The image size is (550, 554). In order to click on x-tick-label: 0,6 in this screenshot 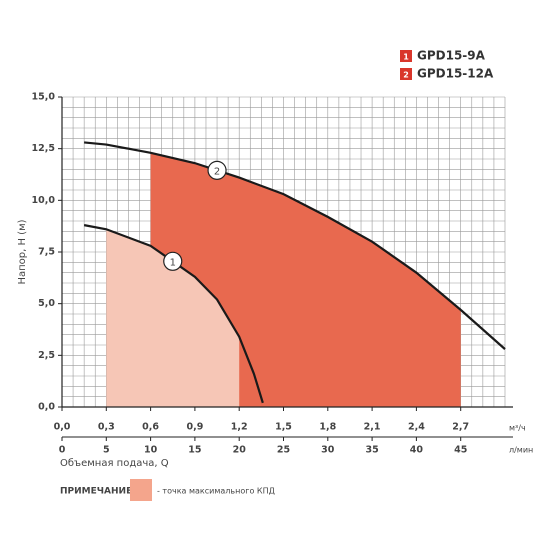, I will do `click(150, 427)`.